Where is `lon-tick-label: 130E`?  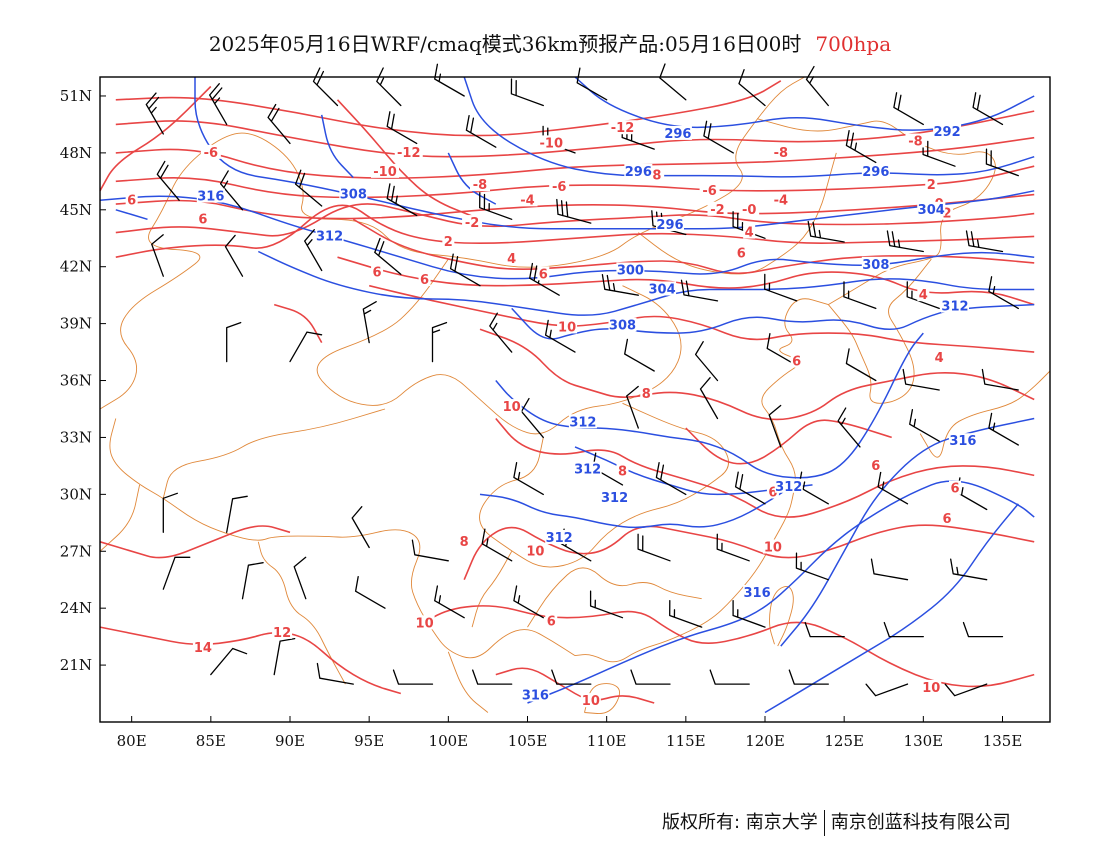
lon-tick-label: 130E is located at coordinates (924, 741).